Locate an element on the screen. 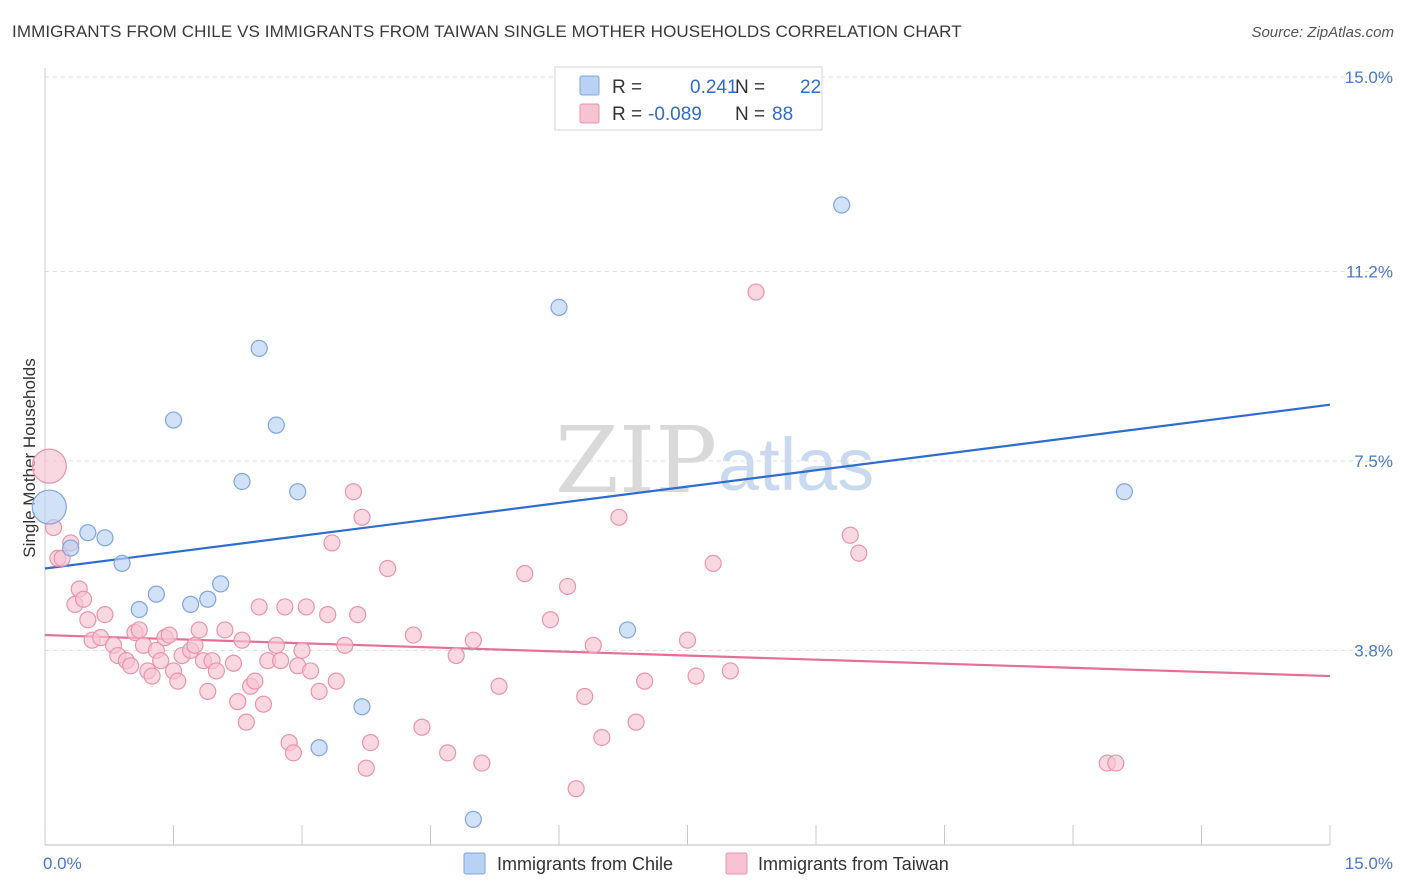 This screenshot has width=1406, height=892. watermark-atlas: atlas is located at coordinates (796, 464).